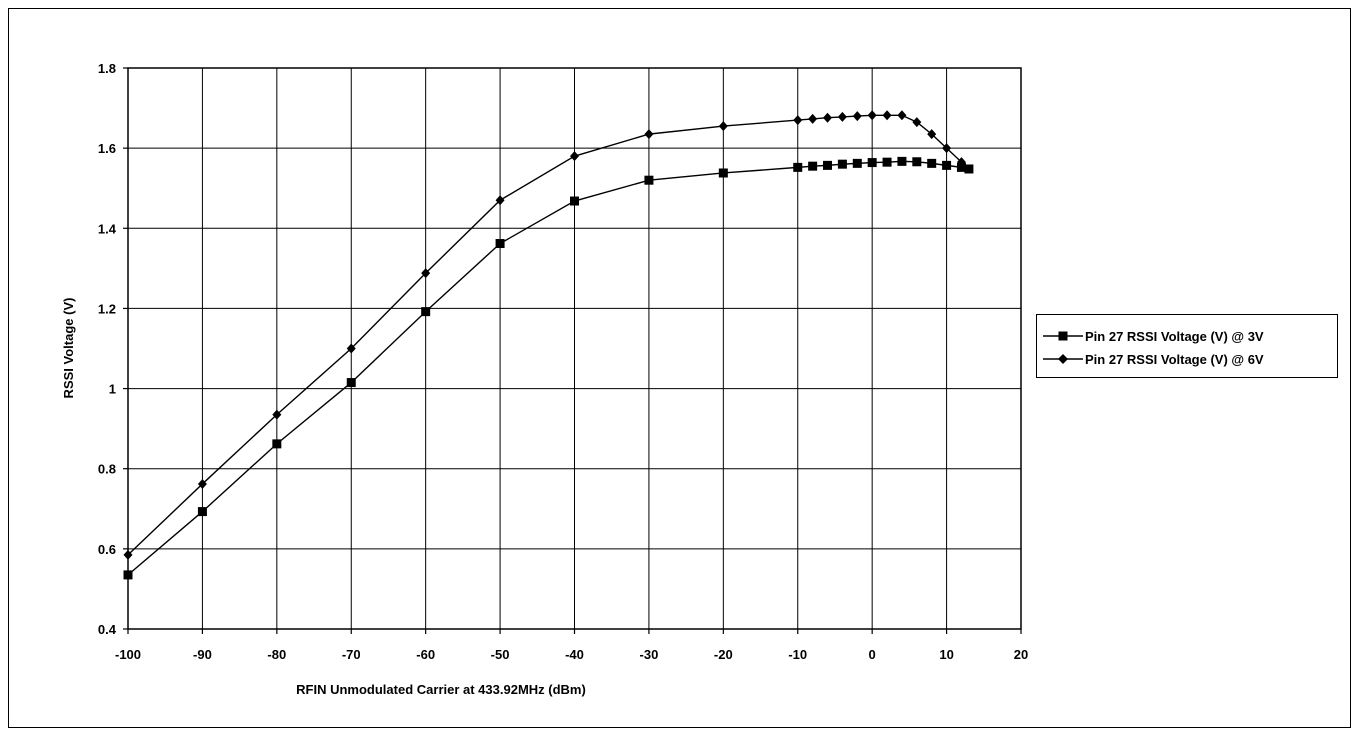 The width and height of the screenshot is (1361, 736). Describe the element at coordinates (500, 654) in the screenshot. I see `x-tick-label: -50` at that location.